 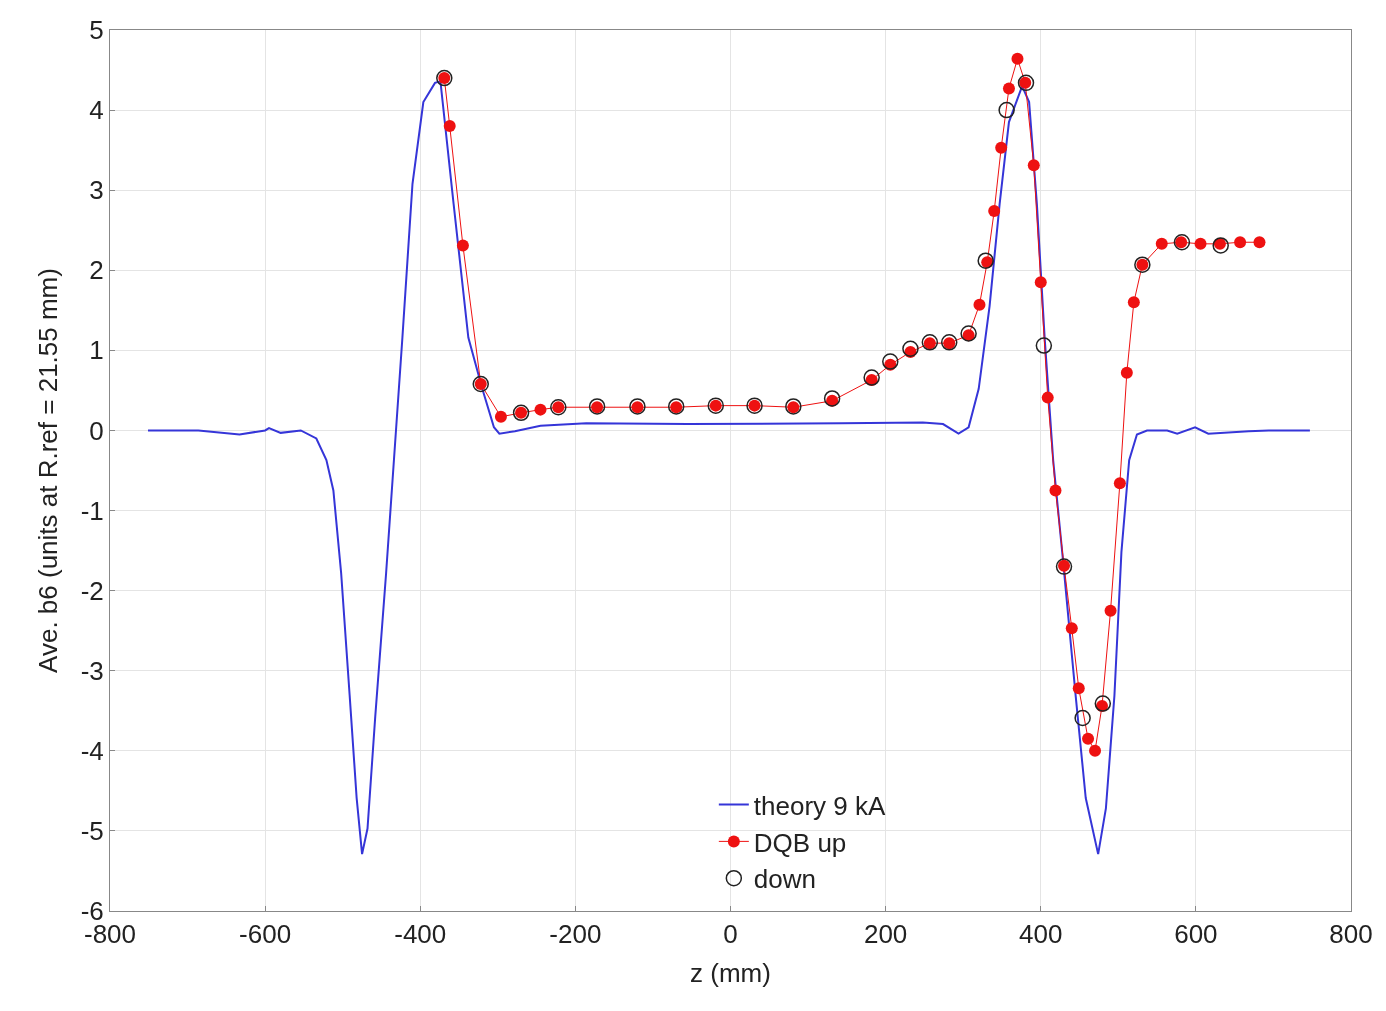 What do you see at coordinates (819, 805) in the screenshot?
I see `legend-label: theory 9 kA` at bounding box center [819, 805].